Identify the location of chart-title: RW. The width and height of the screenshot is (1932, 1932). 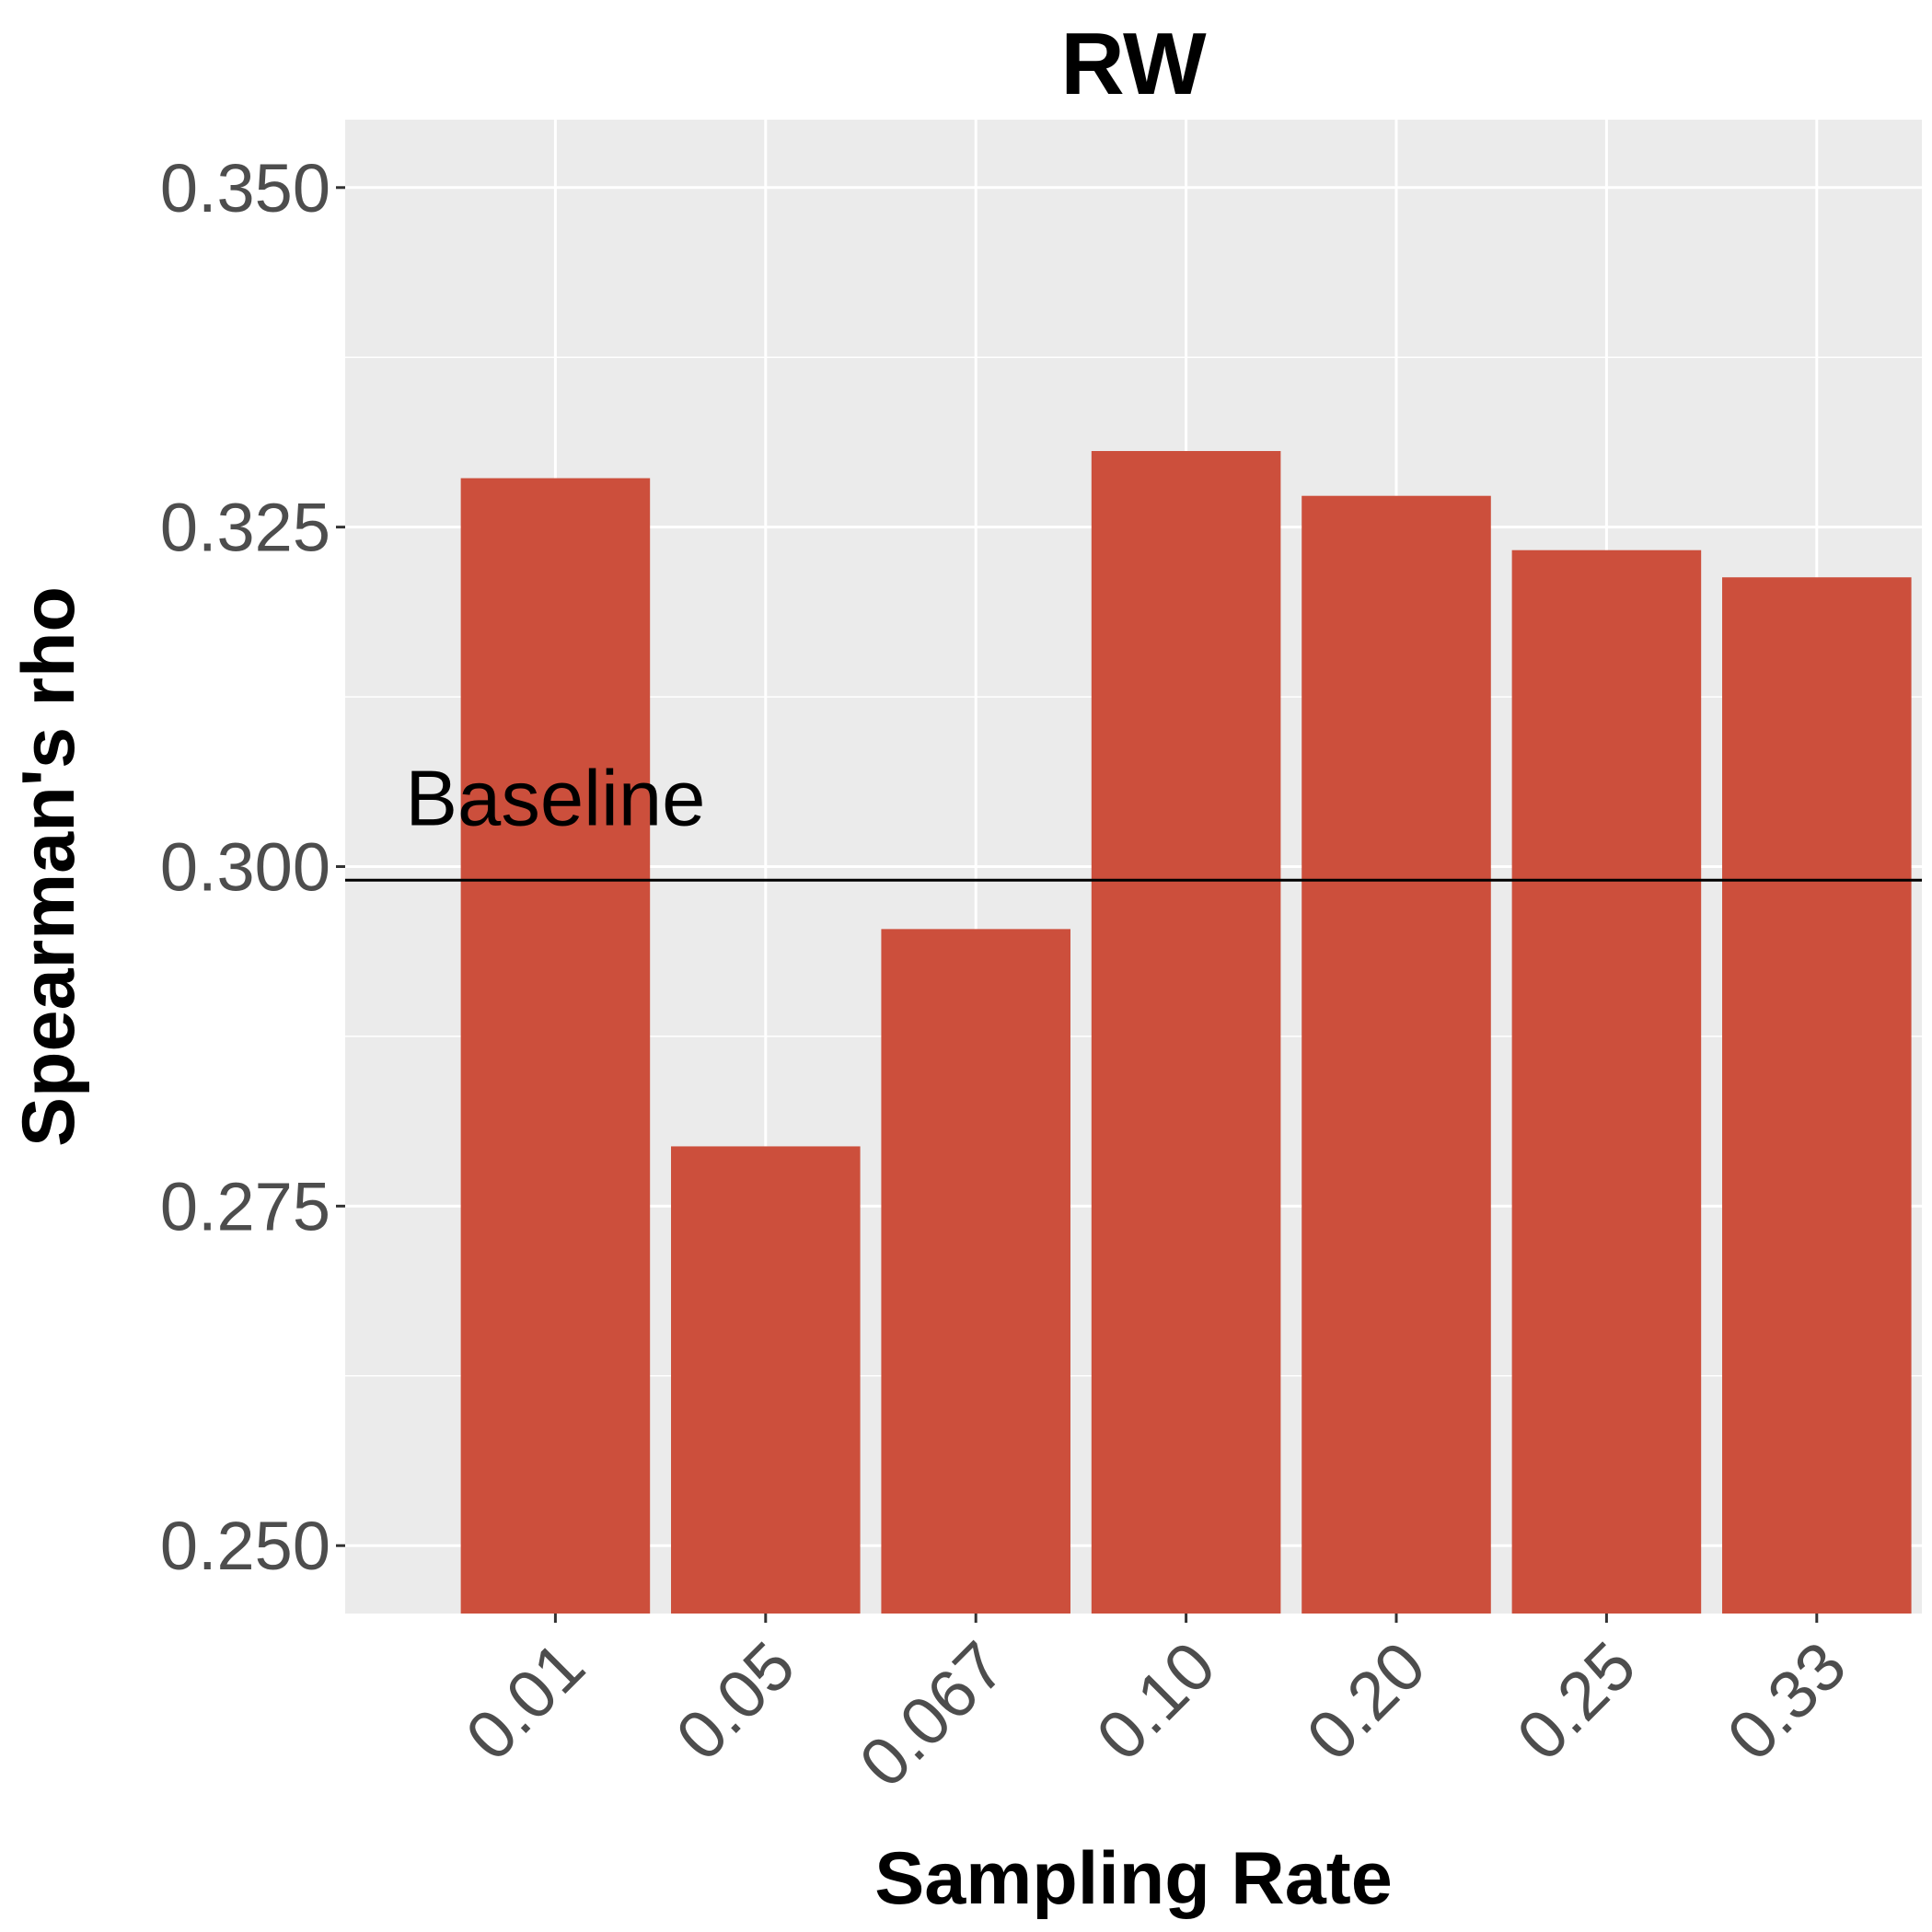
(1133, 64).